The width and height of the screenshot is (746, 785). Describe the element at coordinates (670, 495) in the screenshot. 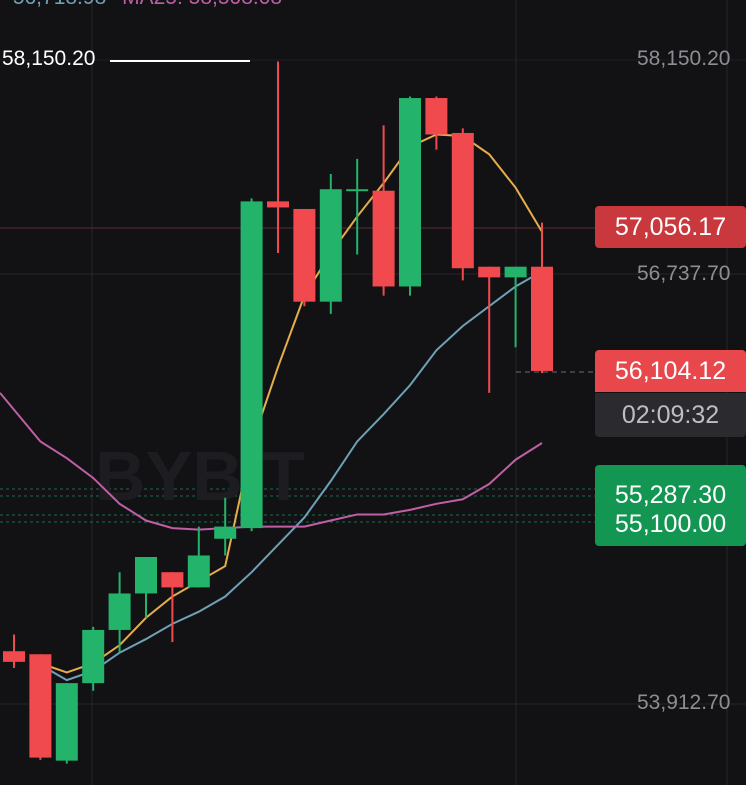

I see `order-price-1: 55,287.30` at that location.